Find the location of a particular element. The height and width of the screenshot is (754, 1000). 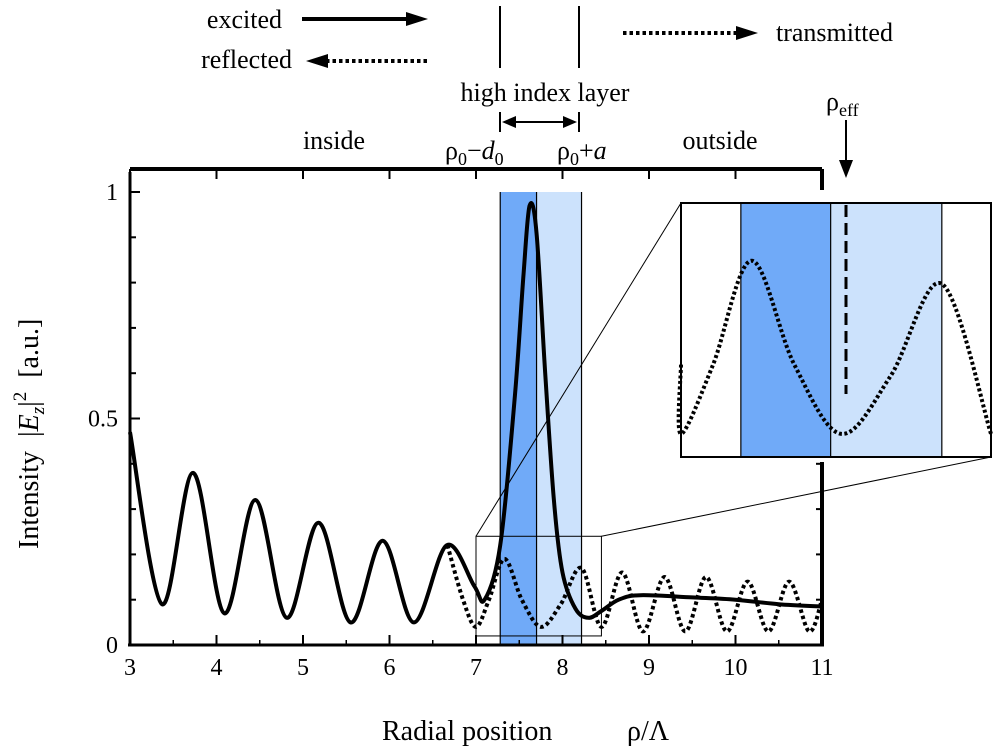

x-tick-label: 11 is located at coordinates (821, 668).